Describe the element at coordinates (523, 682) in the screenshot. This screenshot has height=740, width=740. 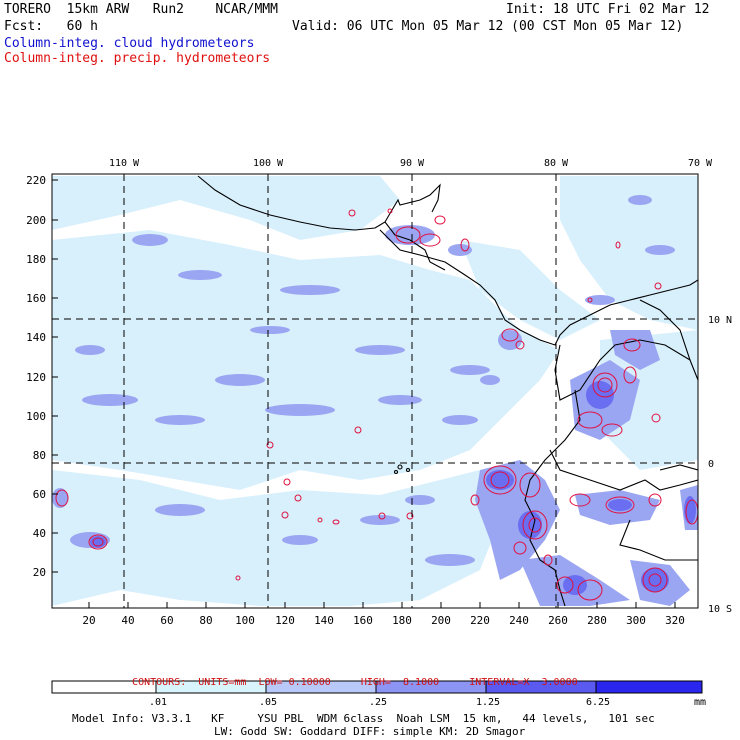
I see `contour-interval: INTERVAL=X 3.0000` at that location.